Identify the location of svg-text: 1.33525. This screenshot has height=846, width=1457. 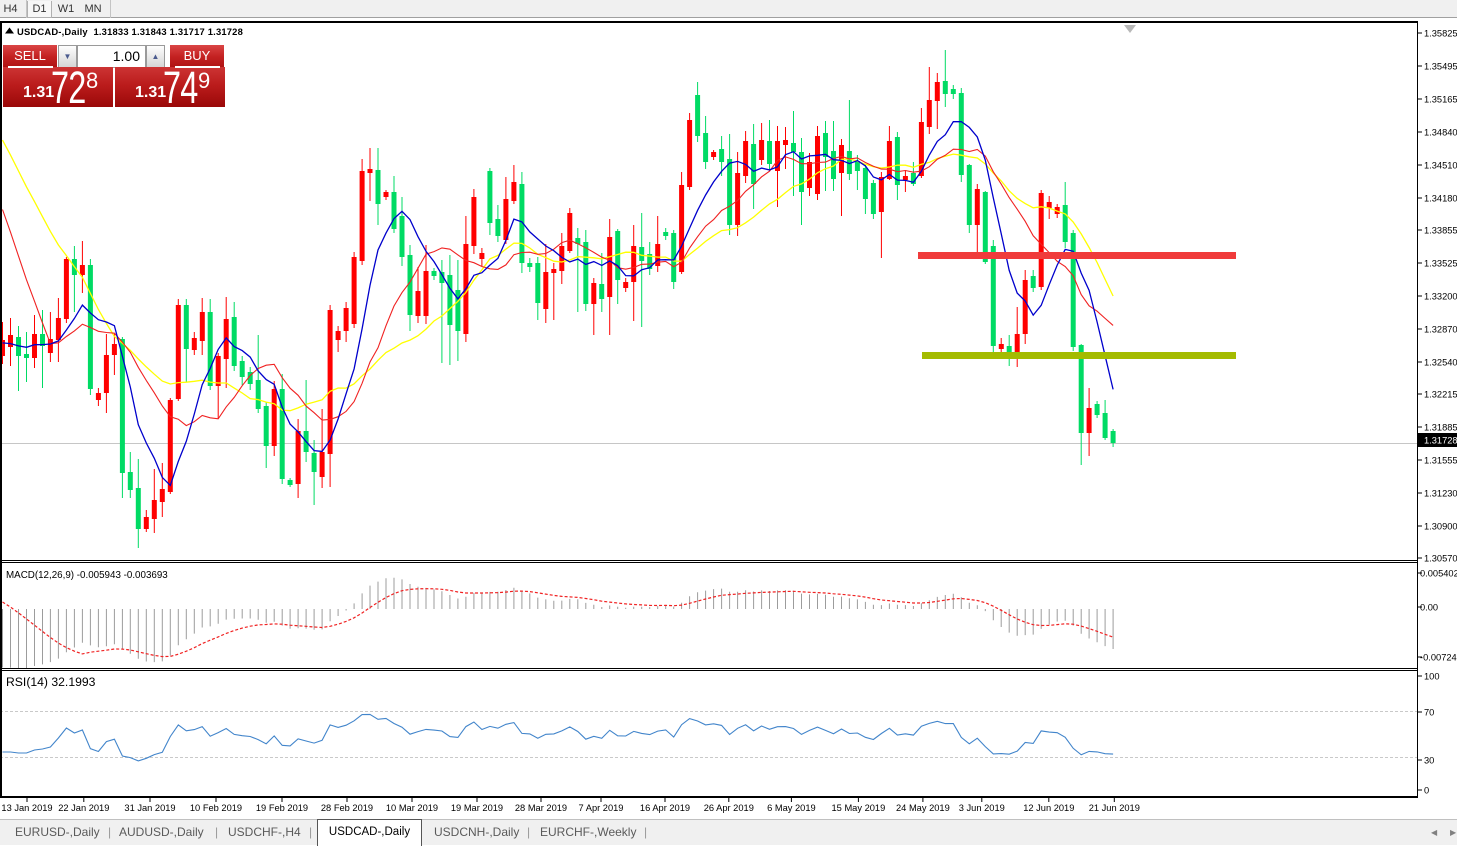
(1440, 264).